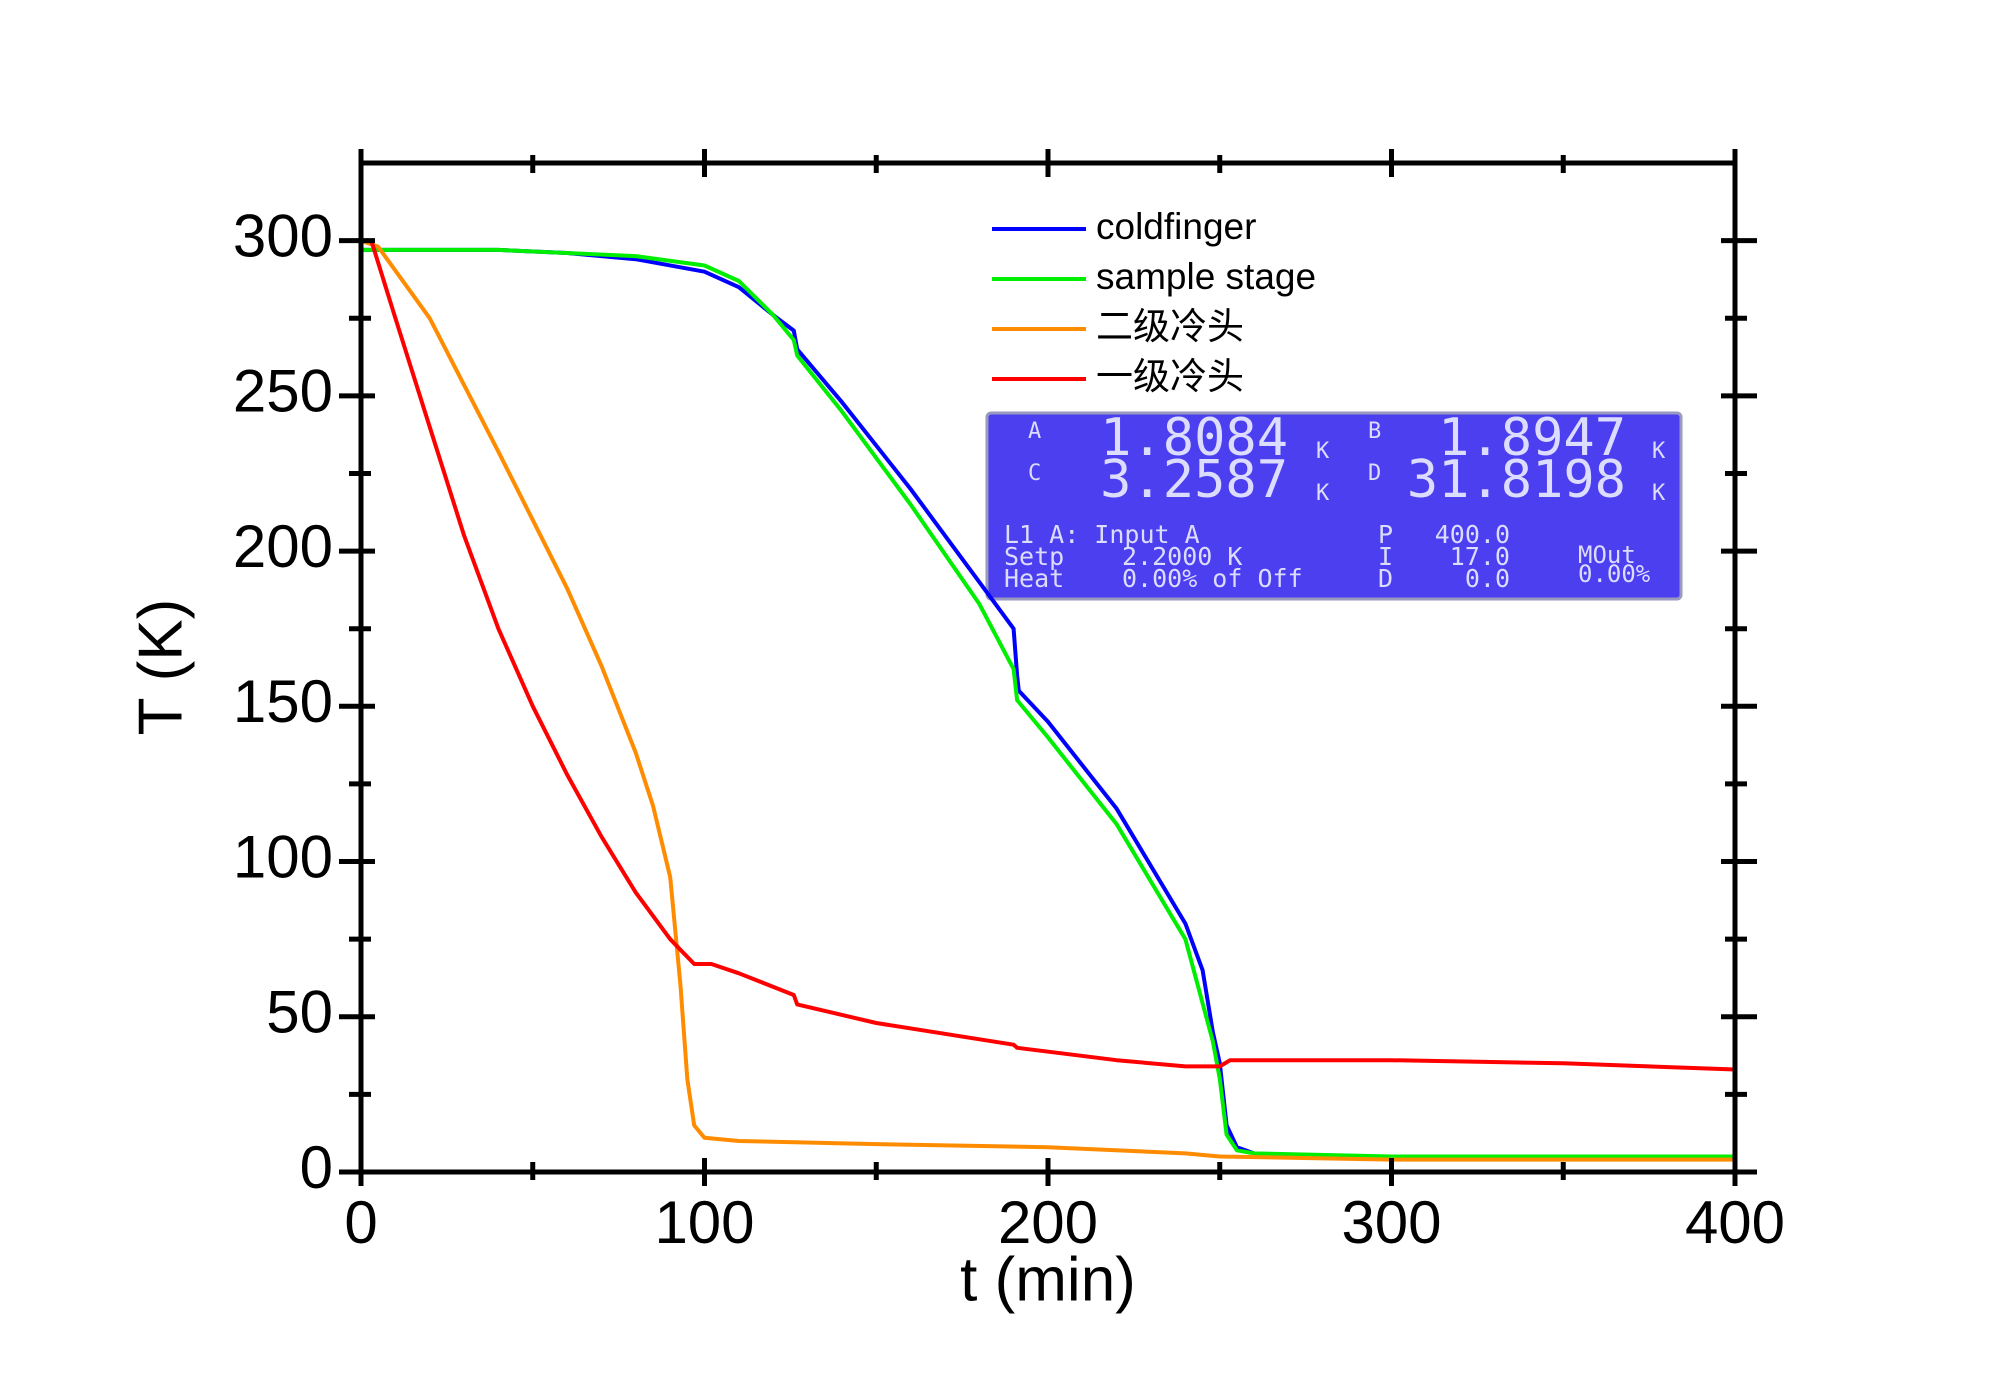 The image size is (2000, 1397). Describe the element at coordinates (1034, 473) in the screenshot. I see `readout-text: C` at that location.